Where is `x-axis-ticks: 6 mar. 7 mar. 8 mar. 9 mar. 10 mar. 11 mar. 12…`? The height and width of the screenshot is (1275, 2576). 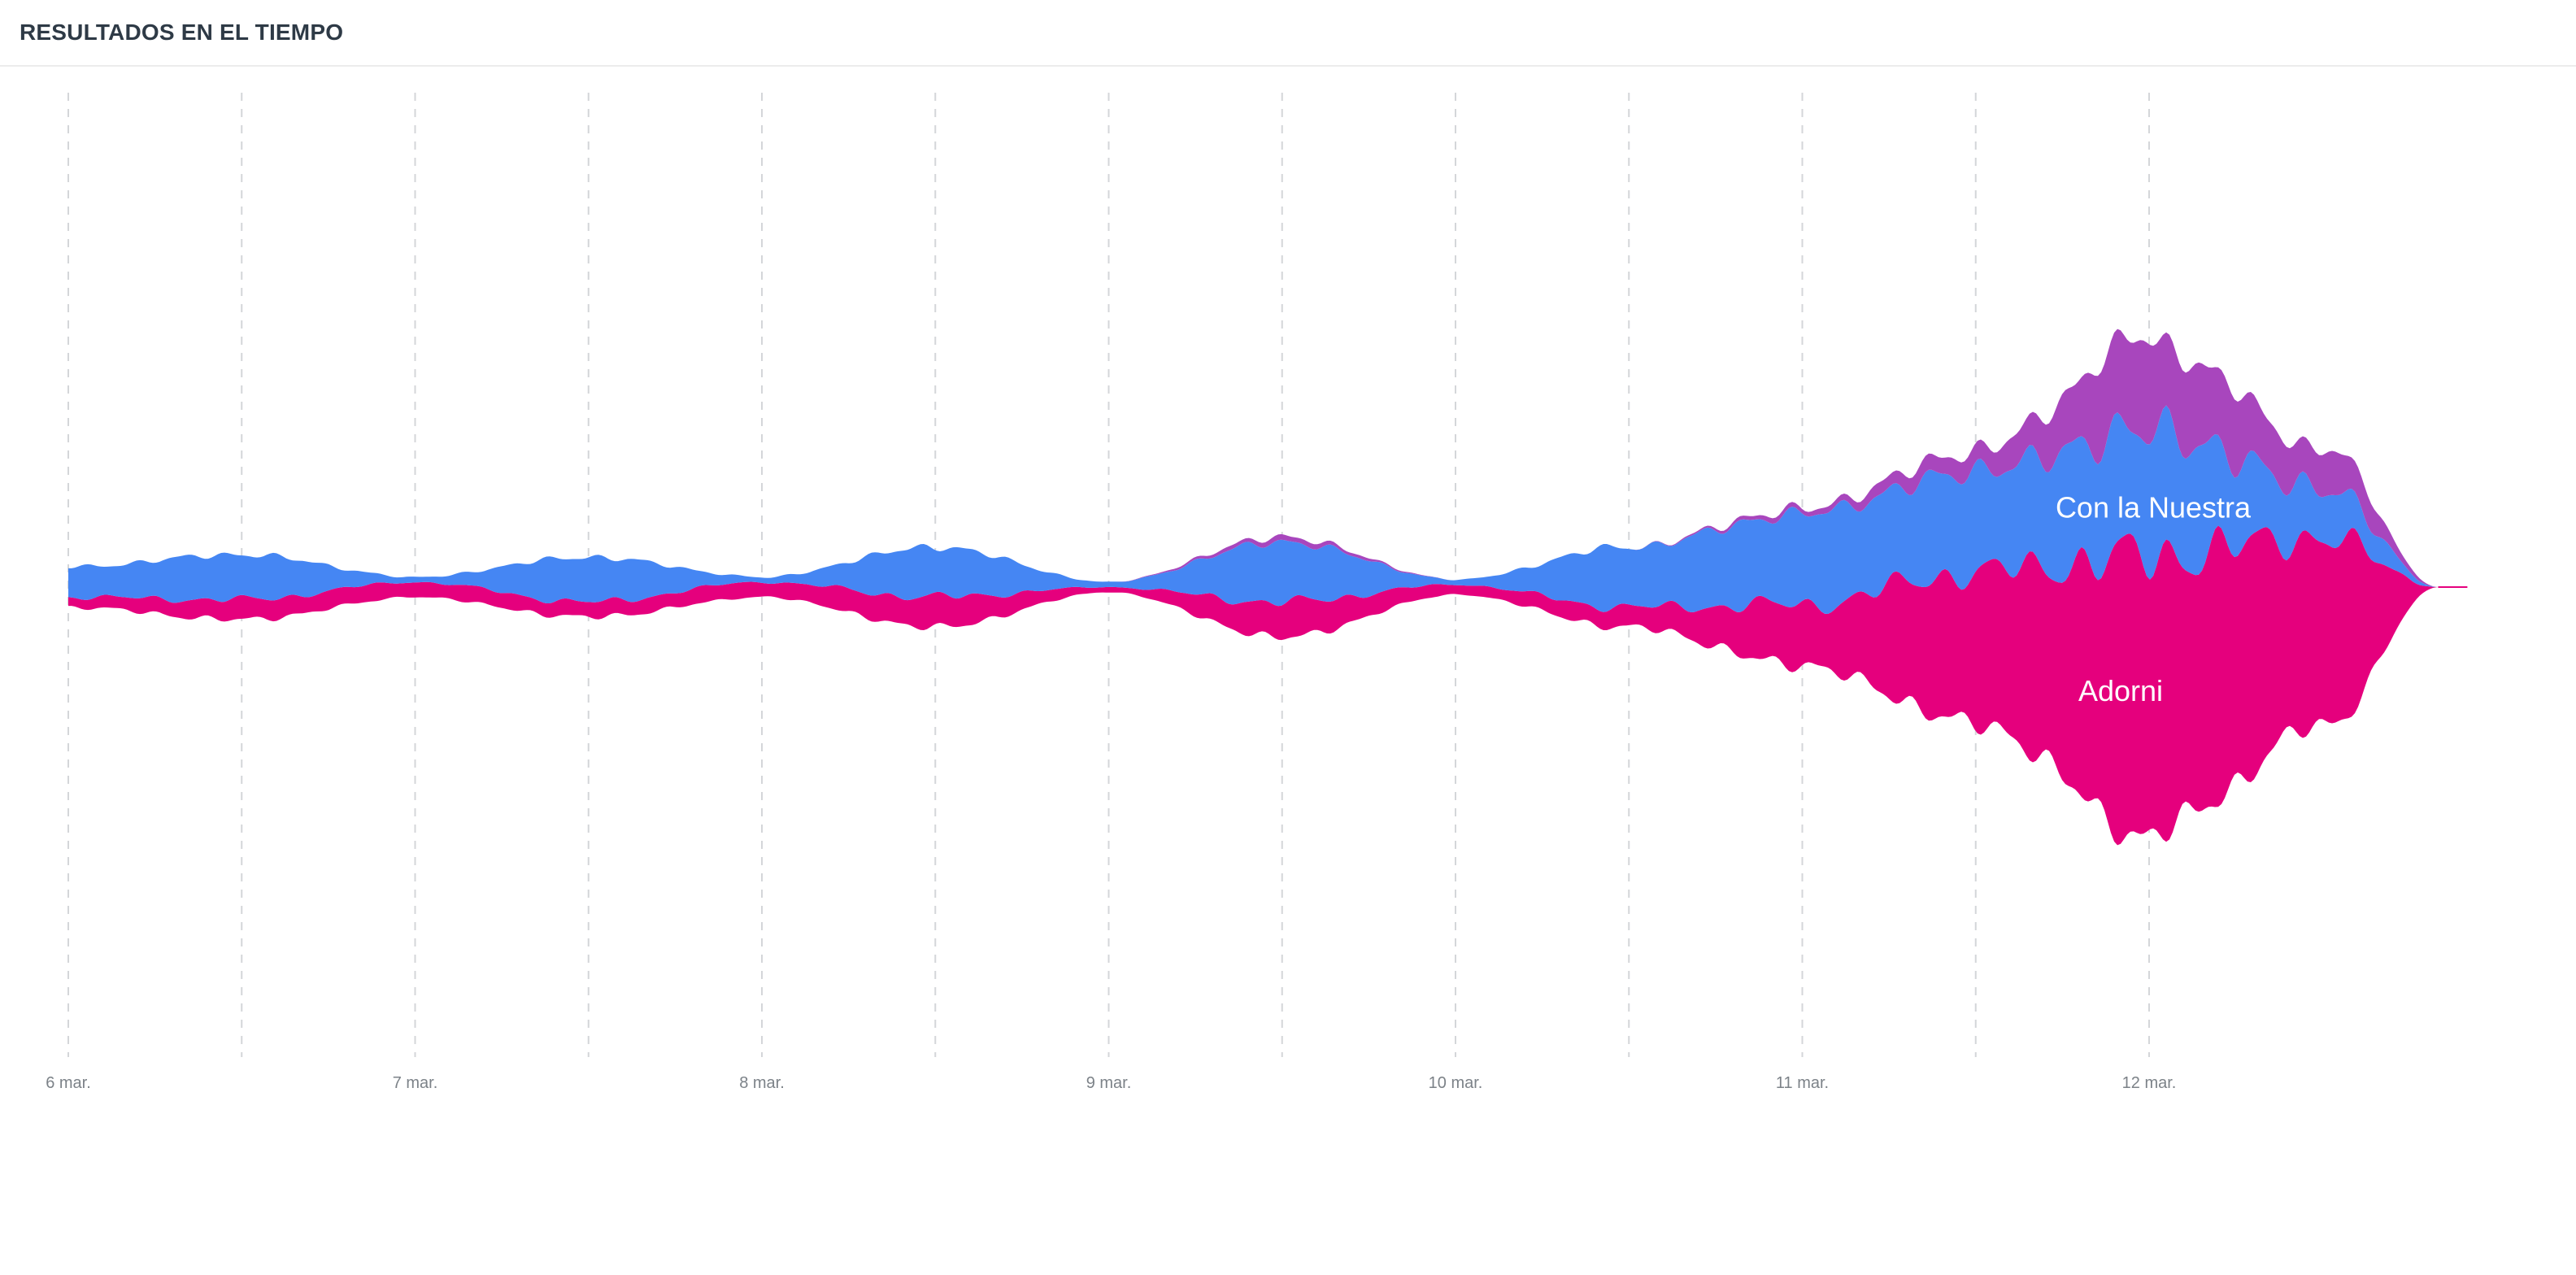 x-axis-ticks: 6 mar. 7 mar. 8 mar. 9 mar. 10 mar. 11 mar. 12… is located at coordinates (1111, 1083).